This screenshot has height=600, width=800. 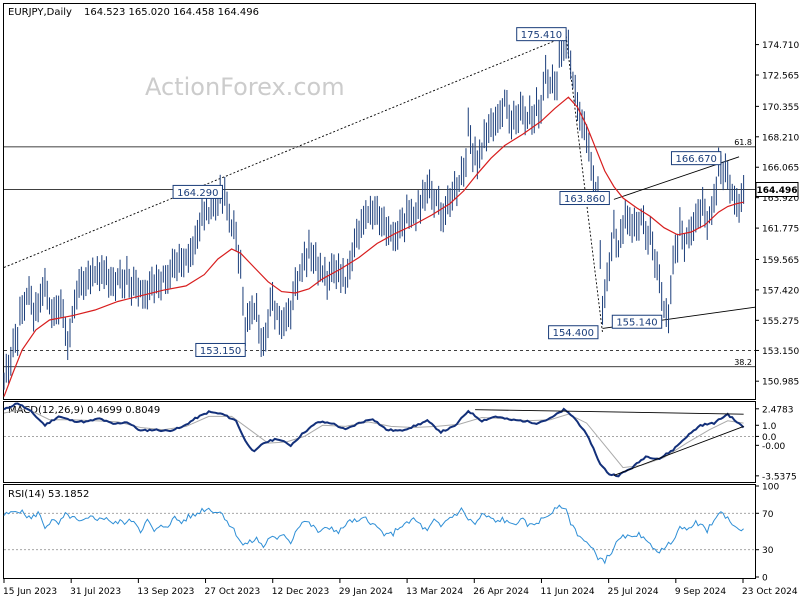 I want to click on price-axis-label: 166.065, so click(x=780, y=169).